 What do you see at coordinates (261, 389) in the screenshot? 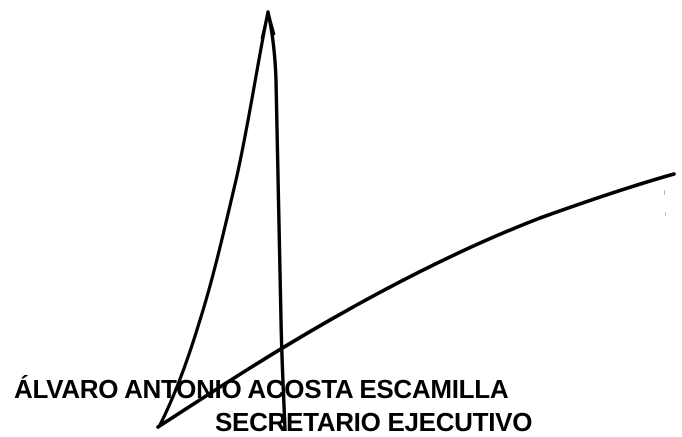
I see `signer-name: ÁLVARO ANTONIO ACOSTA ESCAMILLA` at bounding box center [261, 389].